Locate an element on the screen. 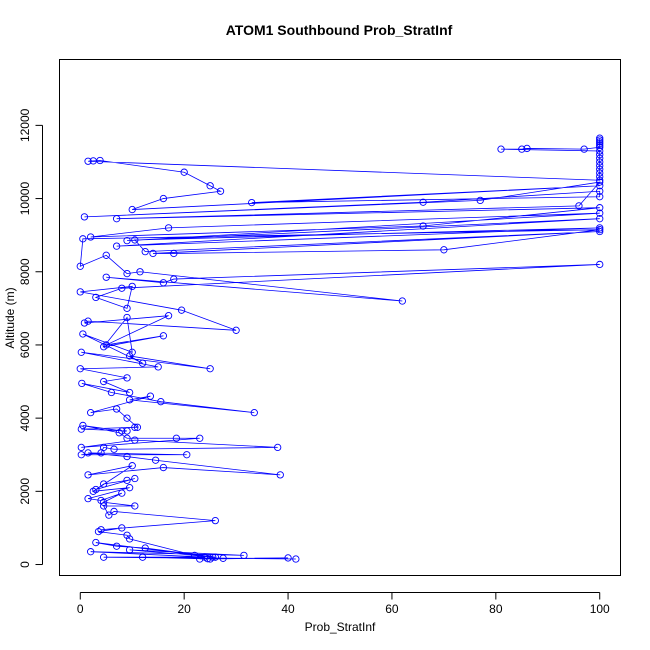 Image resolution: width=650 pixels, height=650 pixels. x-tick-label: 80 is located at coordinates (496, 609).